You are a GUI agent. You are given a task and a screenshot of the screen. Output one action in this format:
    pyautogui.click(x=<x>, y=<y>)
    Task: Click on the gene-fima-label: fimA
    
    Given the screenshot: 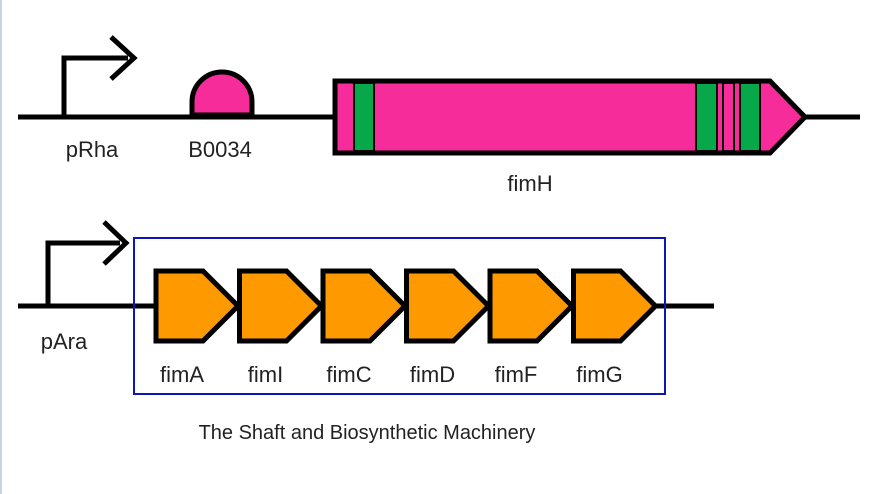 What is the action you would take?
    pyautogui.click(x=182, y=374)
    